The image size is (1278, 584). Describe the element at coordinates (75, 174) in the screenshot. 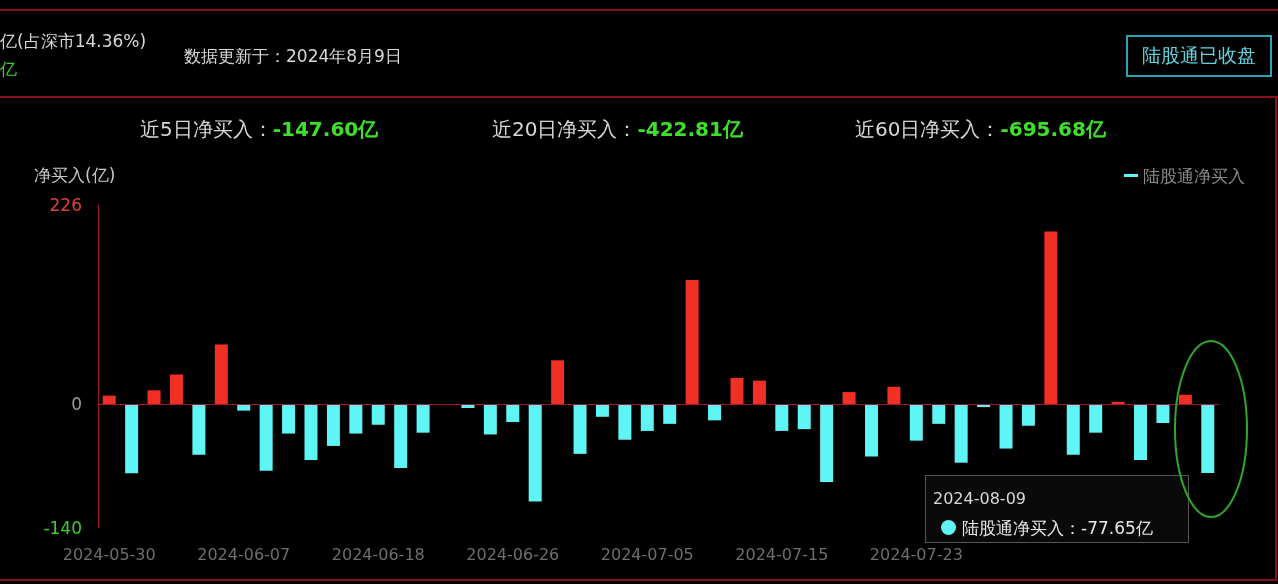

I see `y-axis-title: 净买入(亿)` at that location.